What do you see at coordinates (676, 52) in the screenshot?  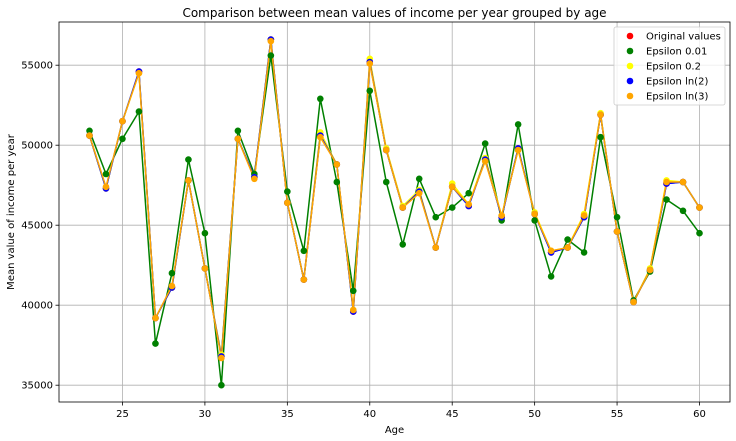 I see `legend-label: Epsilon 0.01` at bounding box center [676, 52].